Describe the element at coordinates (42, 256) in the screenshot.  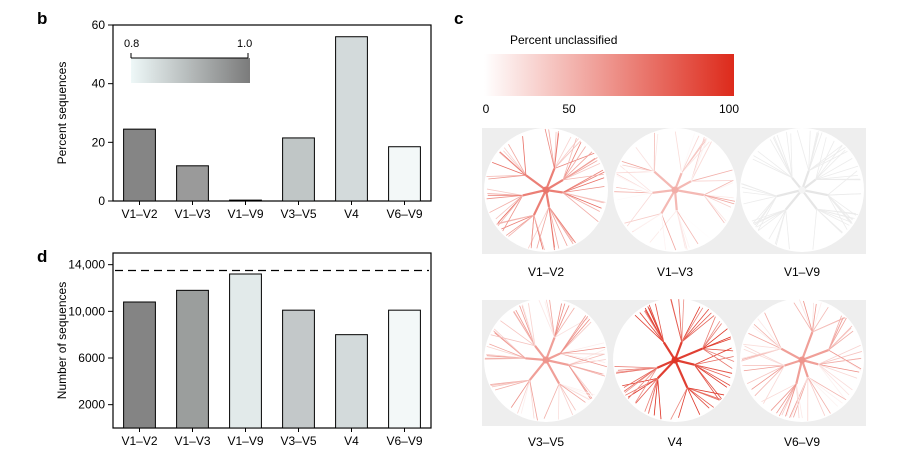
I see `panel-d-letter: d` at that location.